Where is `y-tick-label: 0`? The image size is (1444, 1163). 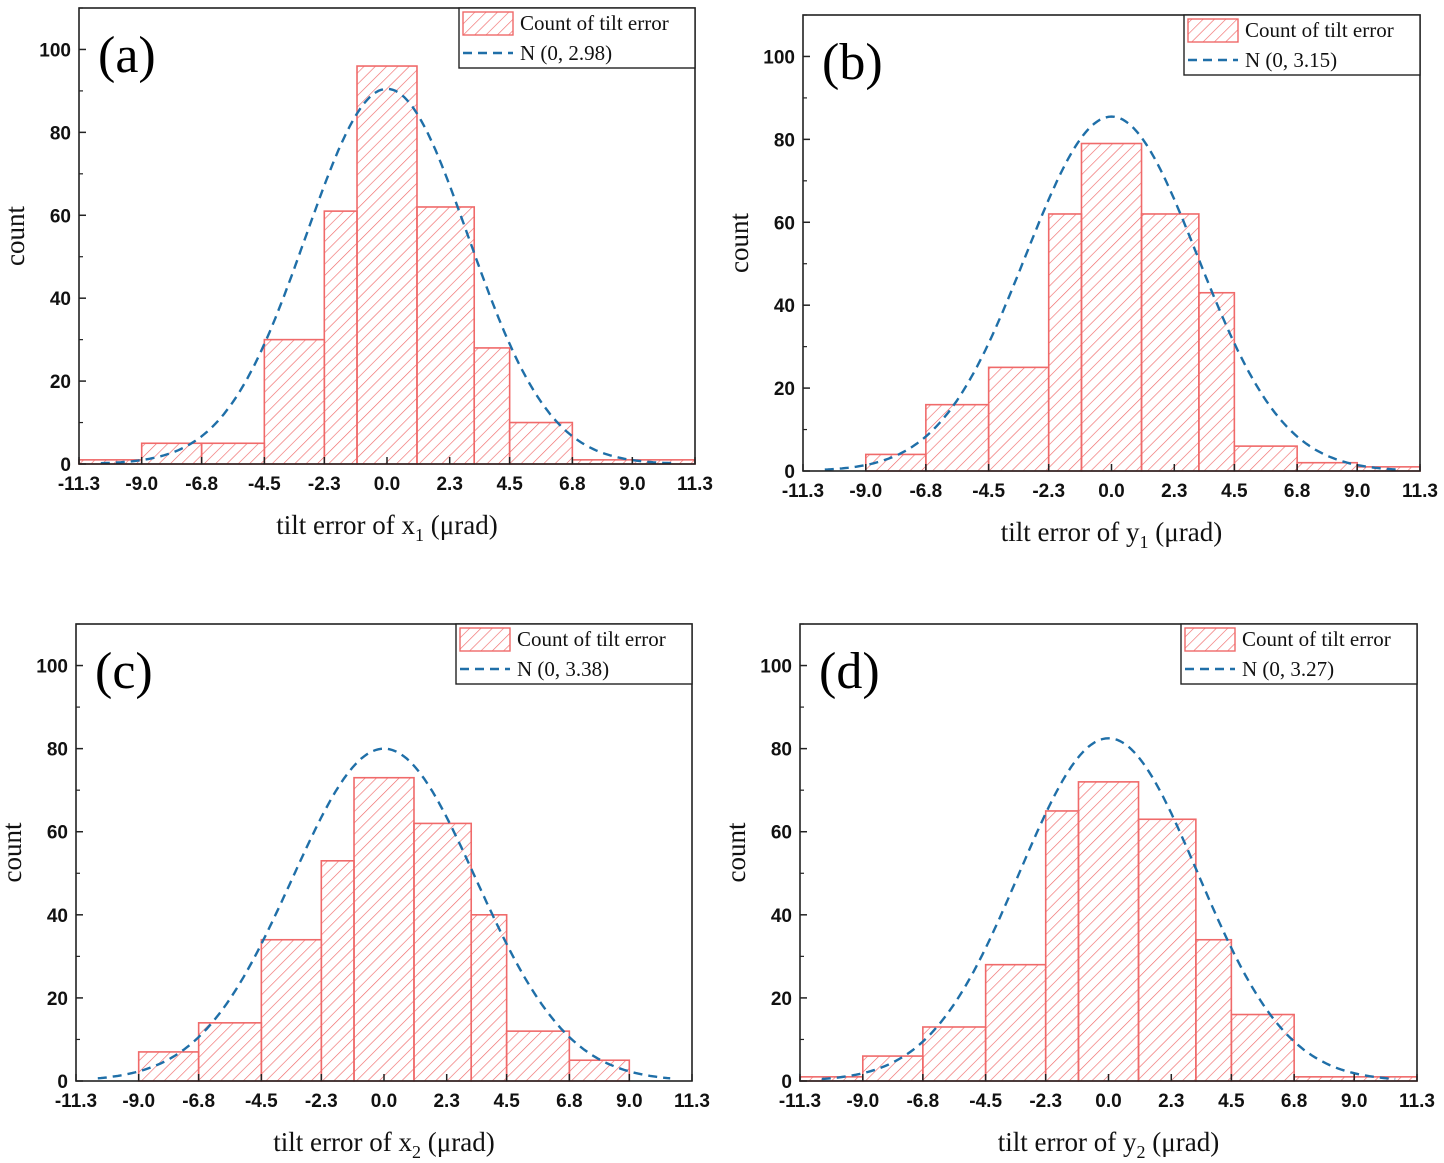 y-tick-label: 0 is located at coordinates (62, 1082).